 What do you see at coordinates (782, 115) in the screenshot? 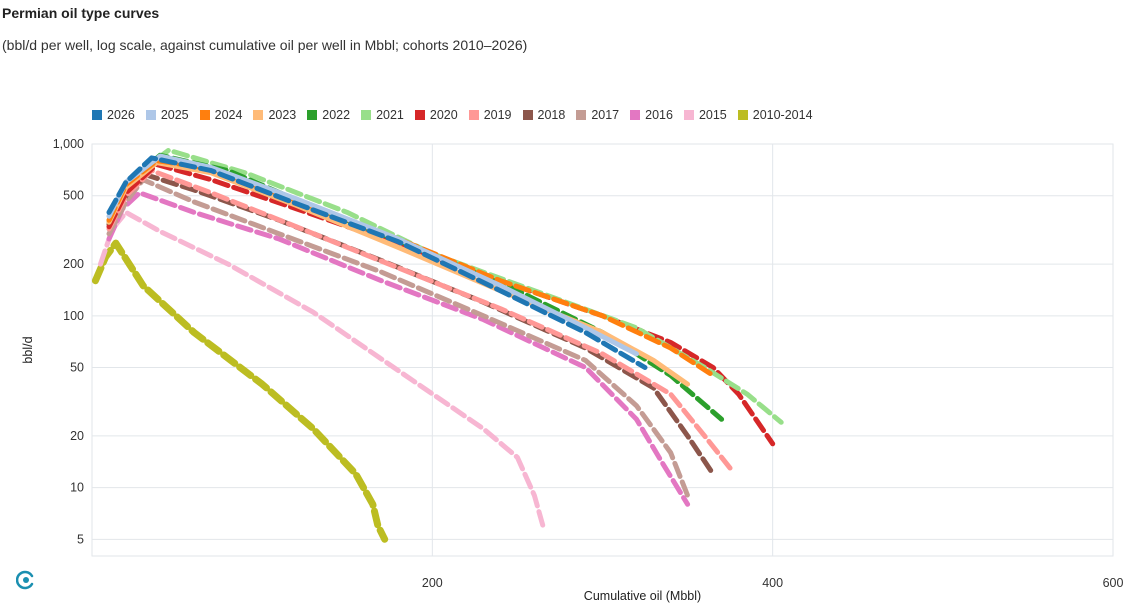
I see `legend-label: 2010-2014` at bounding box center [782, 115].